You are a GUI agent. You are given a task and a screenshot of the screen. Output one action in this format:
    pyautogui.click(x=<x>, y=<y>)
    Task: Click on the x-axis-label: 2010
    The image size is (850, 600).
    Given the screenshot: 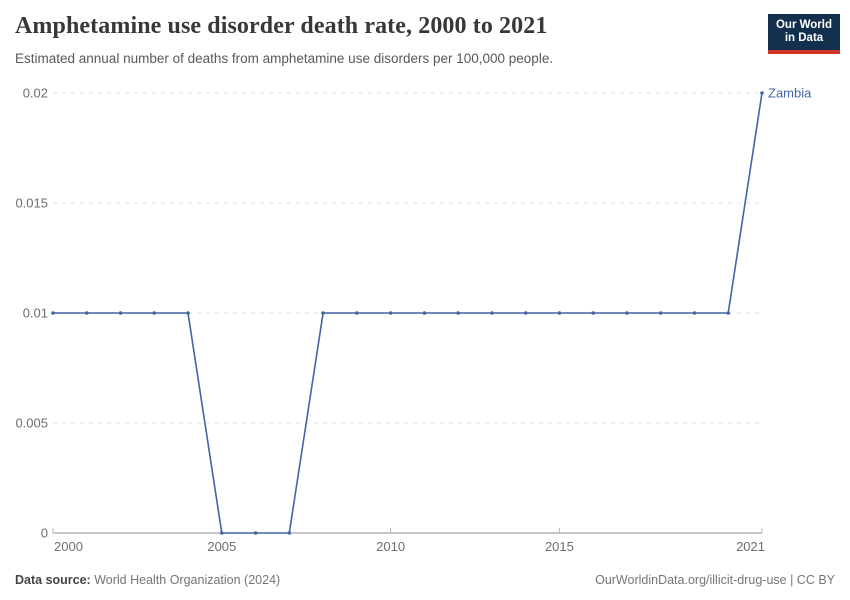 What is the action you would take?
    pyautogui.click(x=390, y=546)
    